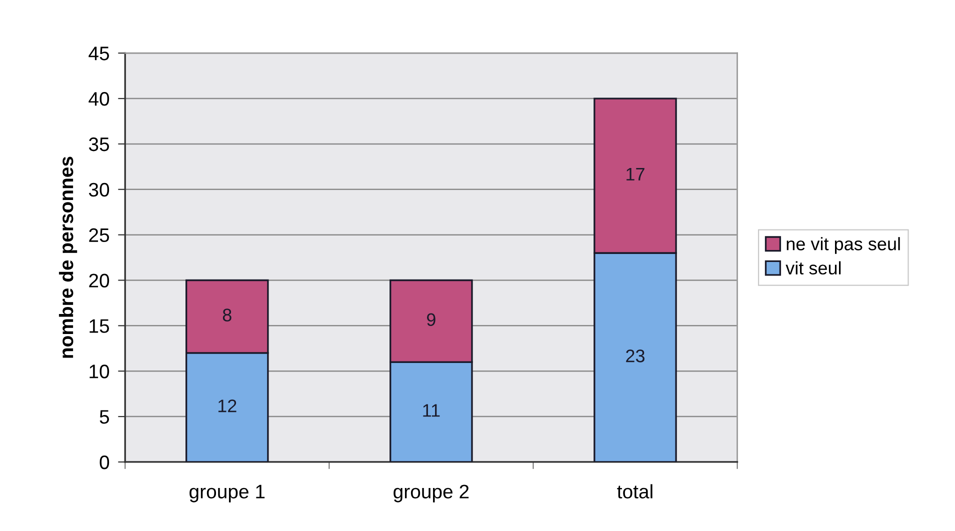 The width and height of the screenshot is (955, 531). What do you see at coordinates (99, 281) in the screenshot?
I see `y-tick-label: 20` at bounding box center [99, 281].